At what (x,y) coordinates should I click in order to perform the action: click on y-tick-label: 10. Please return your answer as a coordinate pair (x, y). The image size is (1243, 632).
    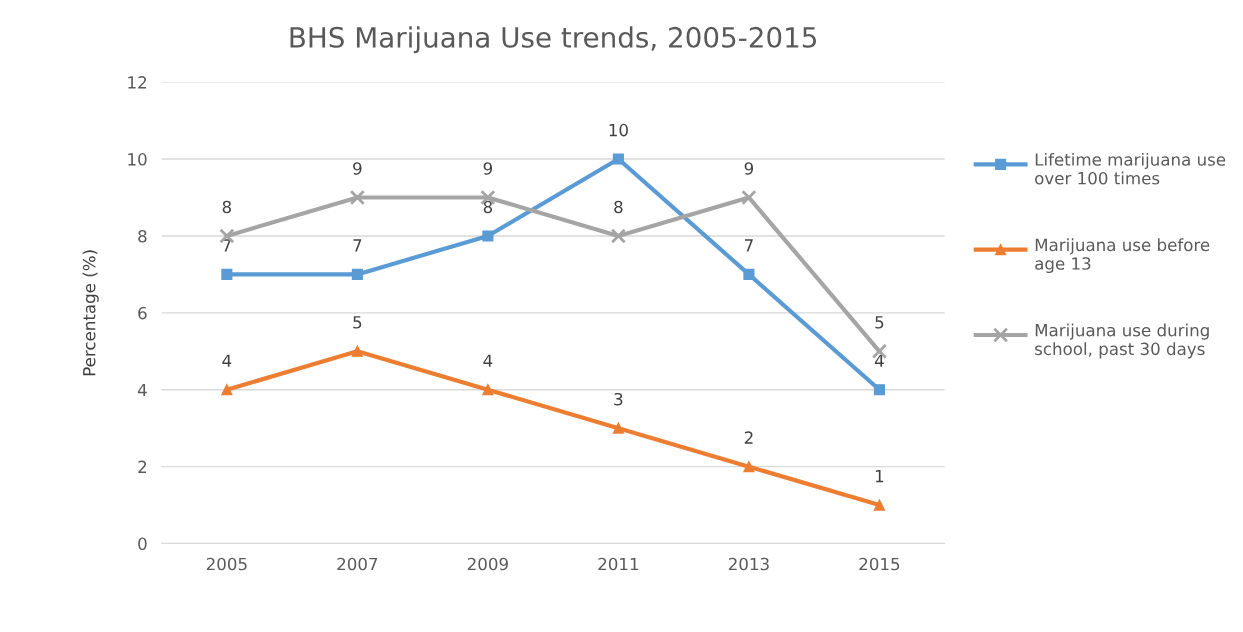
    Looking at the image, I should click on (137, 159).